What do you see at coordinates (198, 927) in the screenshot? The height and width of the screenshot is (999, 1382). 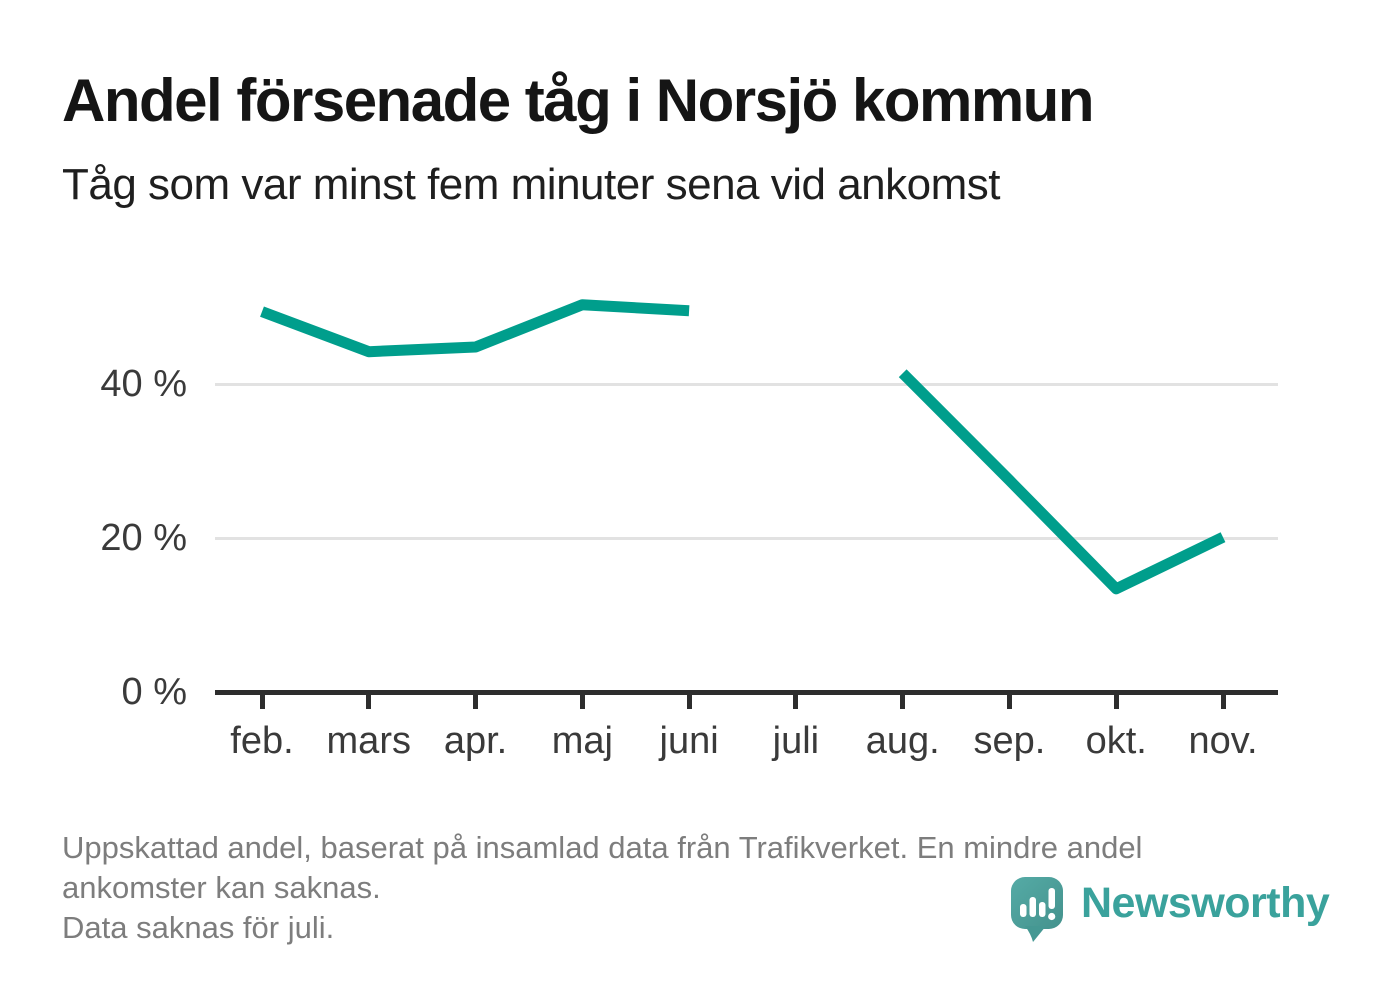 I see `footnote-line: Data saknas för juli.` at bounding box center [198, 927].